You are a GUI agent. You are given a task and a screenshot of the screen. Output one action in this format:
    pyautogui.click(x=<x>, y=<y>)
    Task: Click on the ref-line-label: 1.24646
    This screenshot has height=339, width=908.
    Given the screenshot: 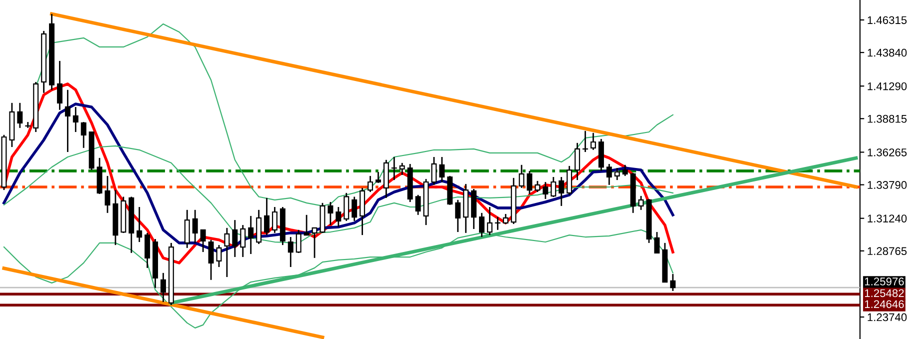 What is the action you would take?
    pyautogui.click(x=884, y=304)
    